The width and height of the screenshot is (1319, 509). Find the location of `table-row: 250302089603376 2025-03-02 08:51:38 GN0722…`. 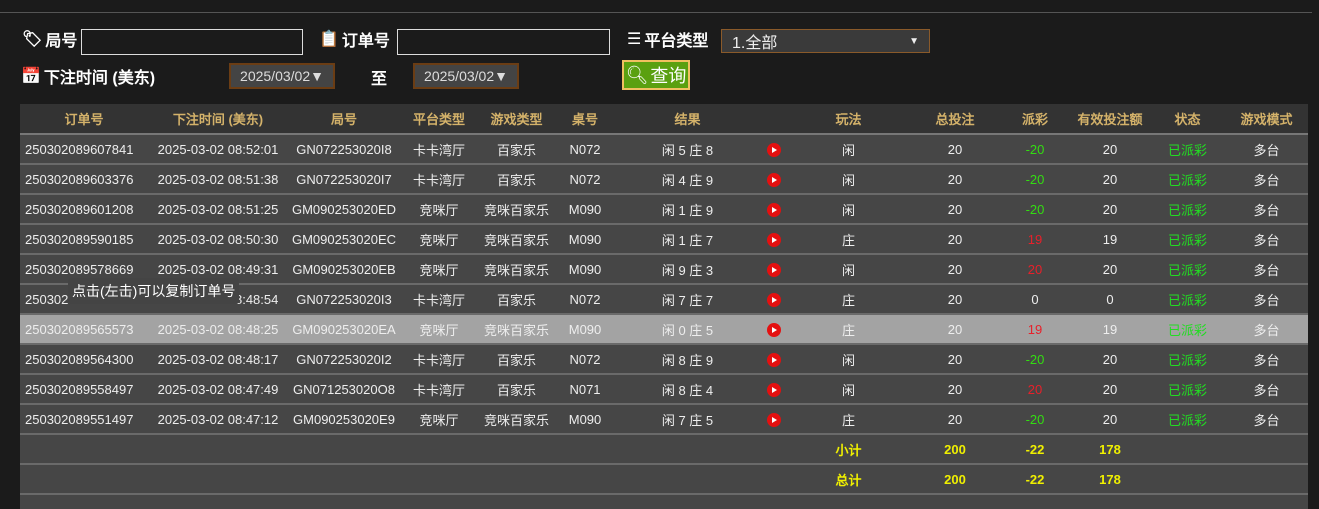

table-row: 250302089603376 2025-03-02 08:51:38 GN0722… is located at coordinates (664, 179).